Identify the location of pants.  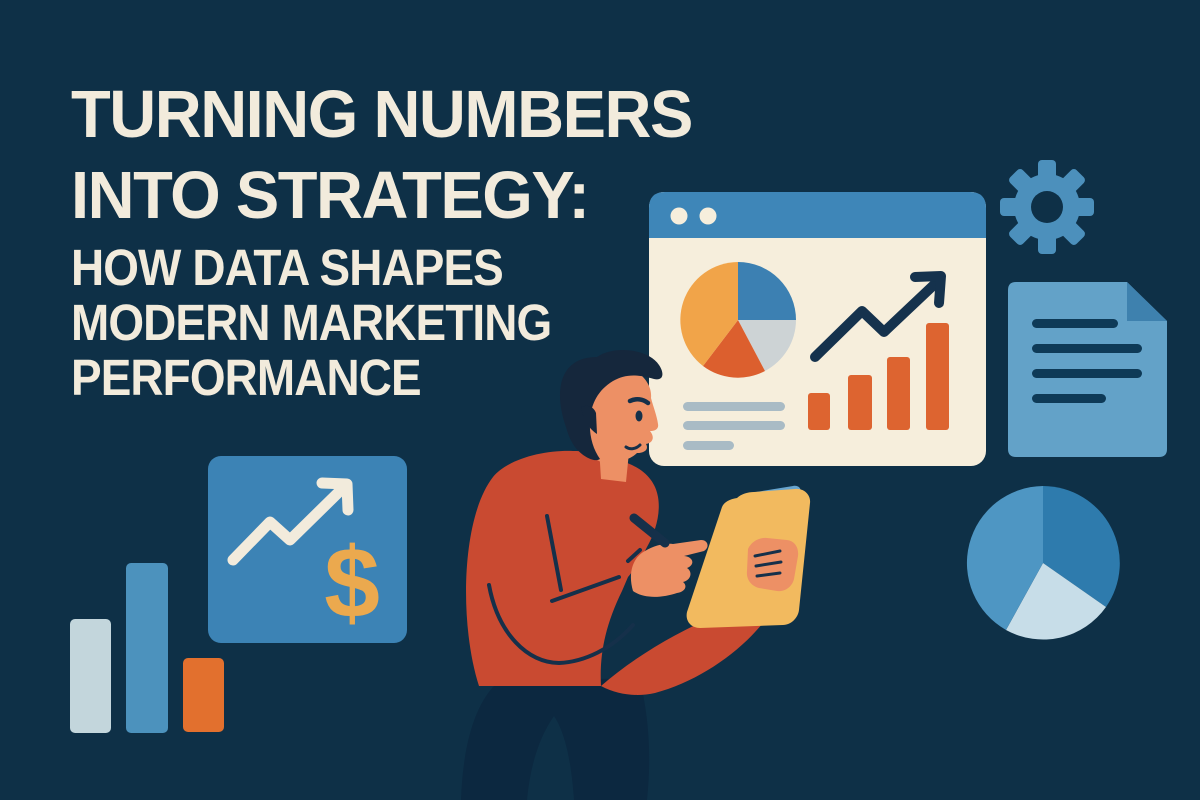
(555, 739).